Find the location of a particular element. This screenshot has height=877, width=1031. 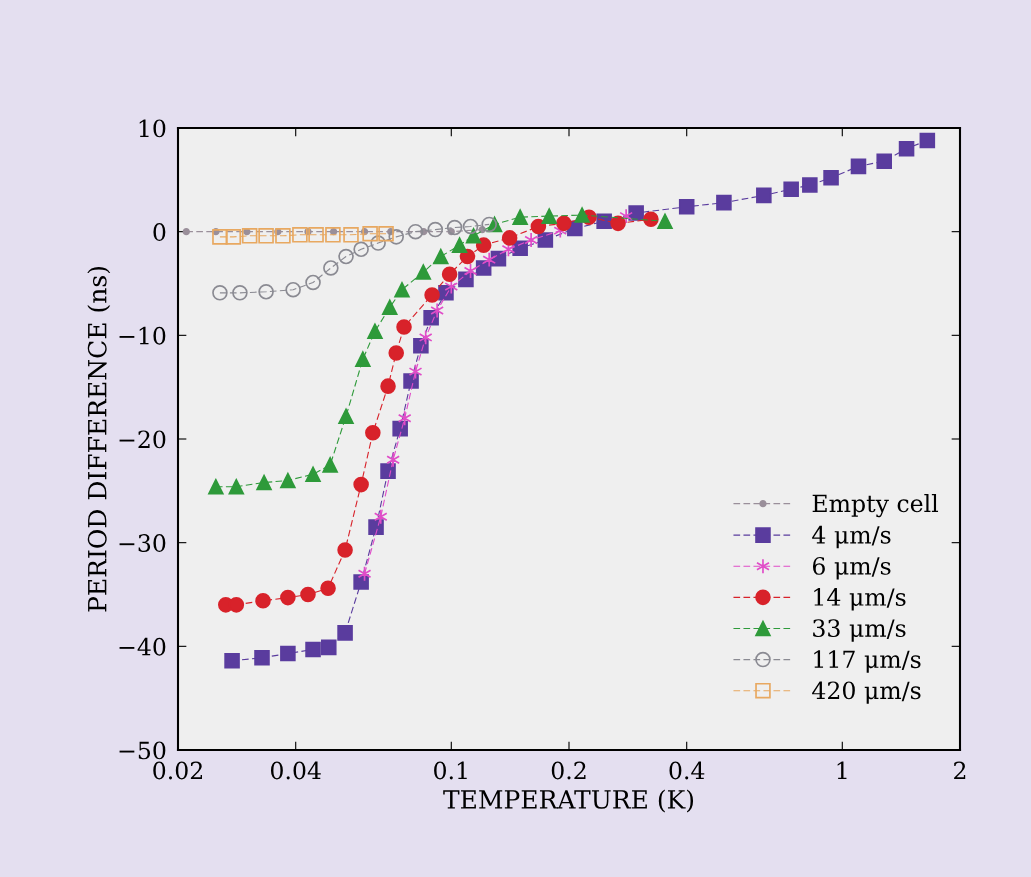

legend-label: 4 μm/s is located at coordinates (851, 537).